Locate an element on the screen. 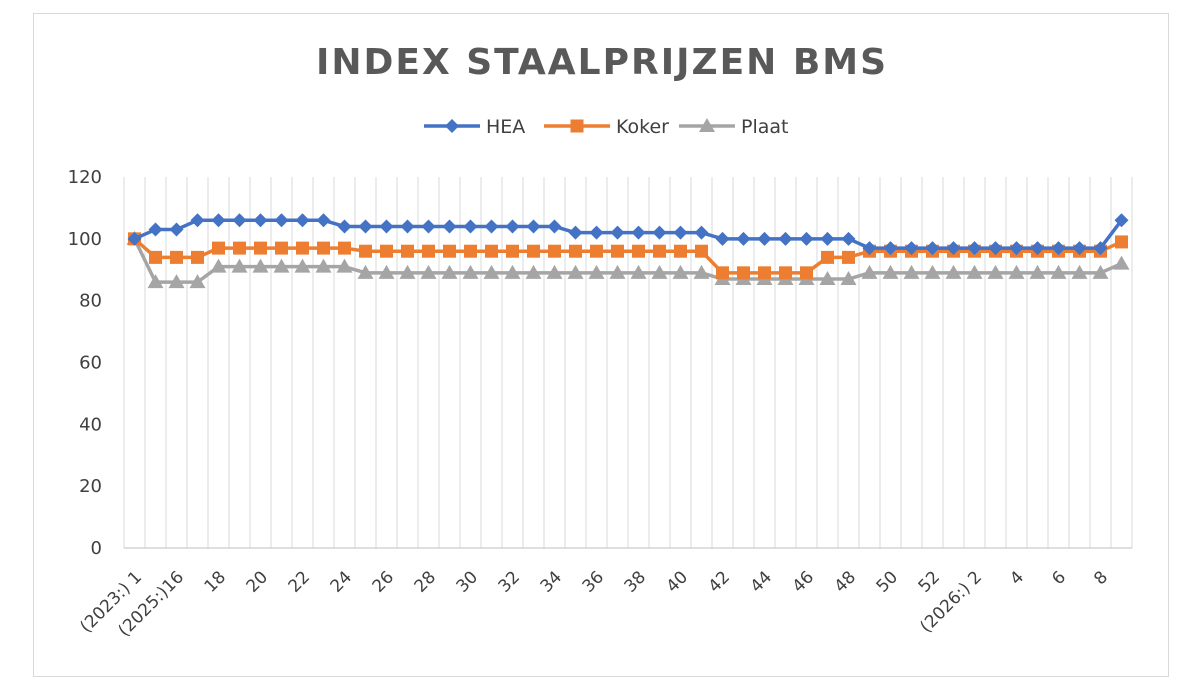  legend: HEA Koker Plaat is located at coordinates (606, 127).